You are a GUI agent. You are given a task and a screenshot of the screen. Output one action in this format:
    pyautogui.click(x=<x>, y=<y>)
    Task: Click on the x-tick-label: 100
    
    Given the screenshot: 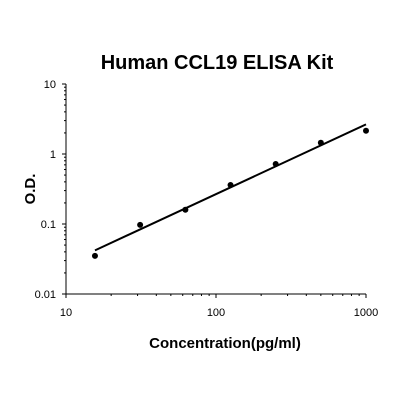 What is the action you would take?
    pyautogui.click(x=216, y=313)
    